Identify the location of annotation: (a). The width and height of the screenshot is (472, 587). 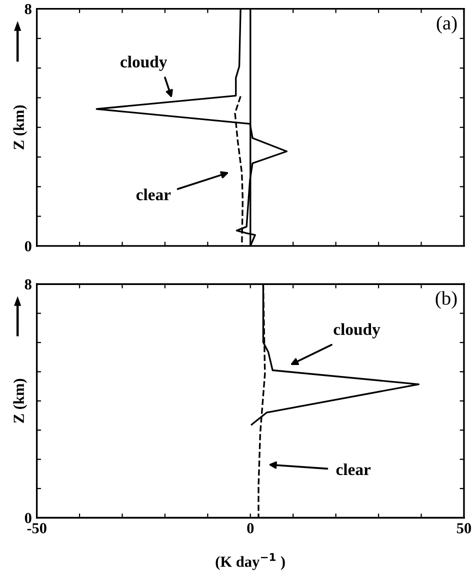
(446, 25).